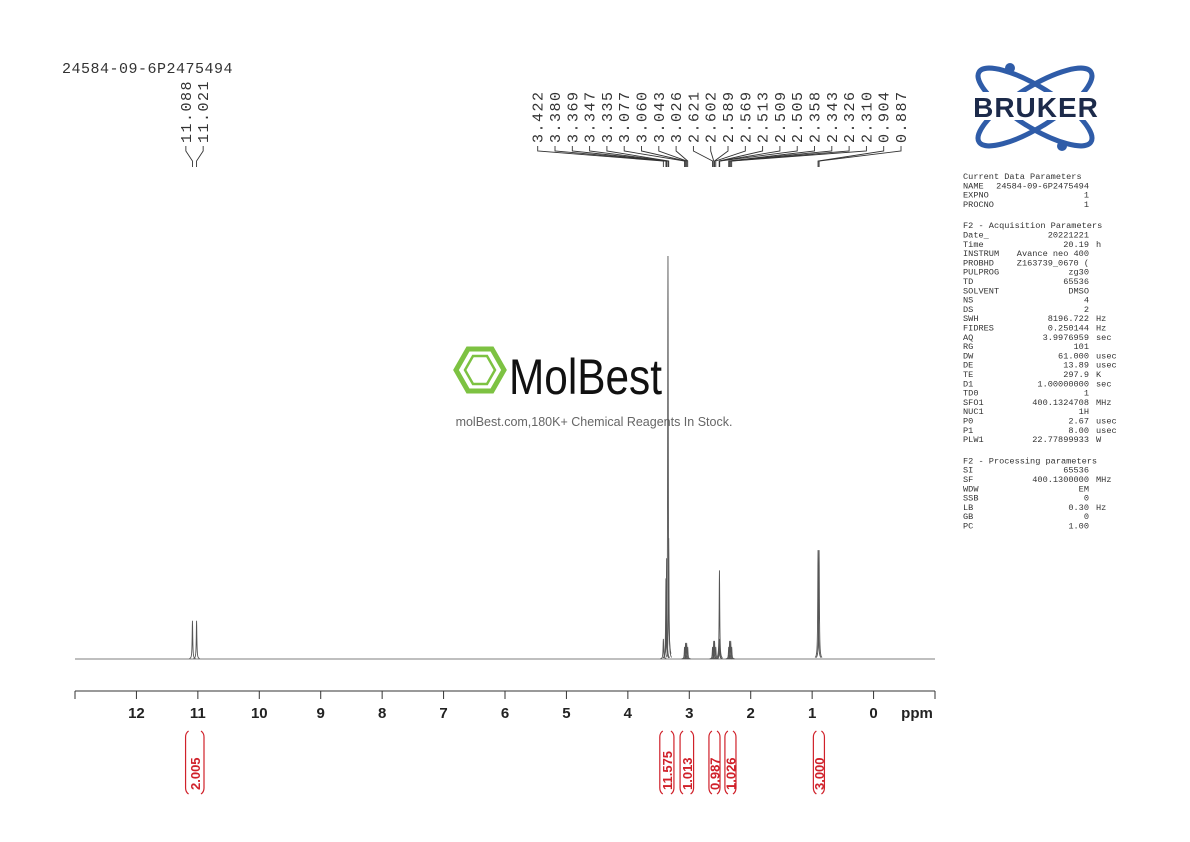  What do you see at coordinates (973, 186) in the screenshot?
I see `param-key: NAME` at bounding box center [973, 186].